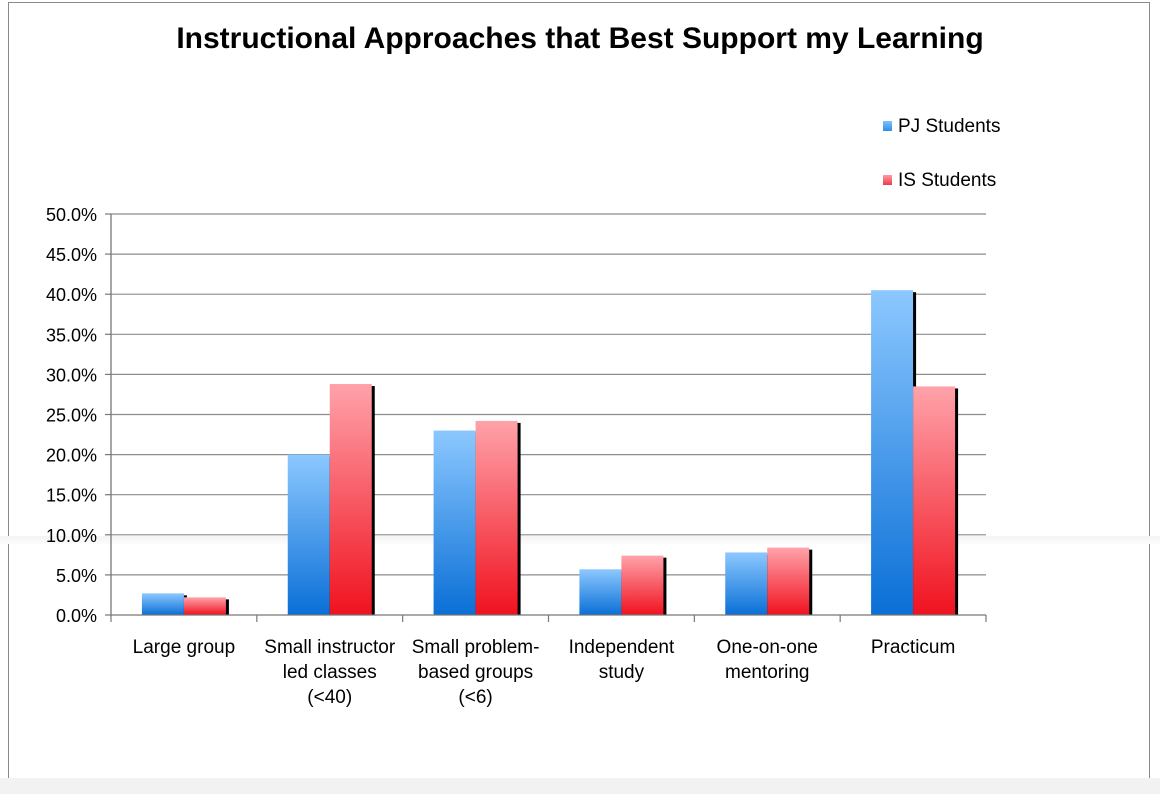  Describe the element at coordinates (71, 295) in the screenshot. I see `y-tick-label: 40.0%` at that location.